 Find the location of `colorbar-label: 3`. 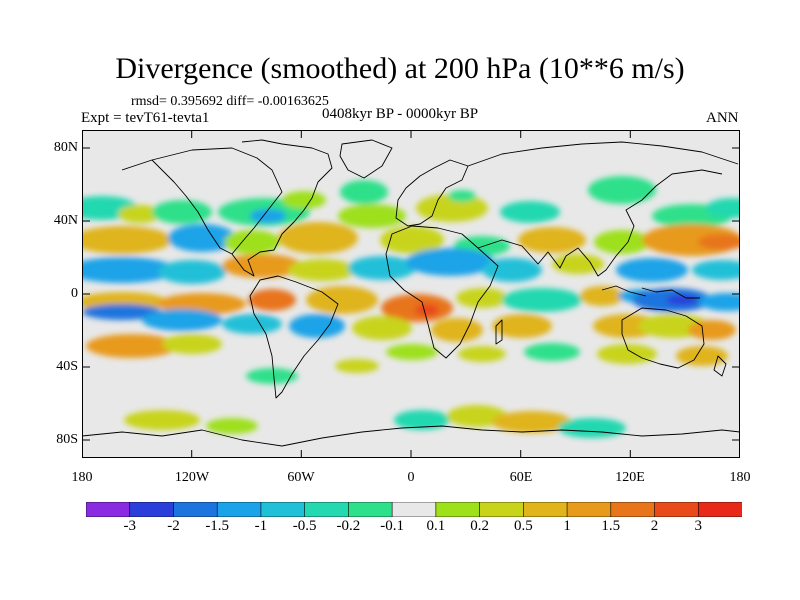

colorbar-label: 3 is located at coordinates (698, 526).